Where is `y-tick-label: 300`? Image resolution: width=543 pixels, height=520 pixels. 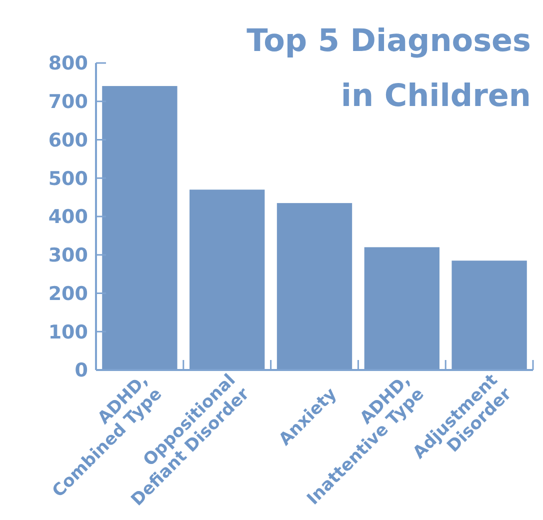 y-tick-label: 300 is located at coordinates (68, 255).